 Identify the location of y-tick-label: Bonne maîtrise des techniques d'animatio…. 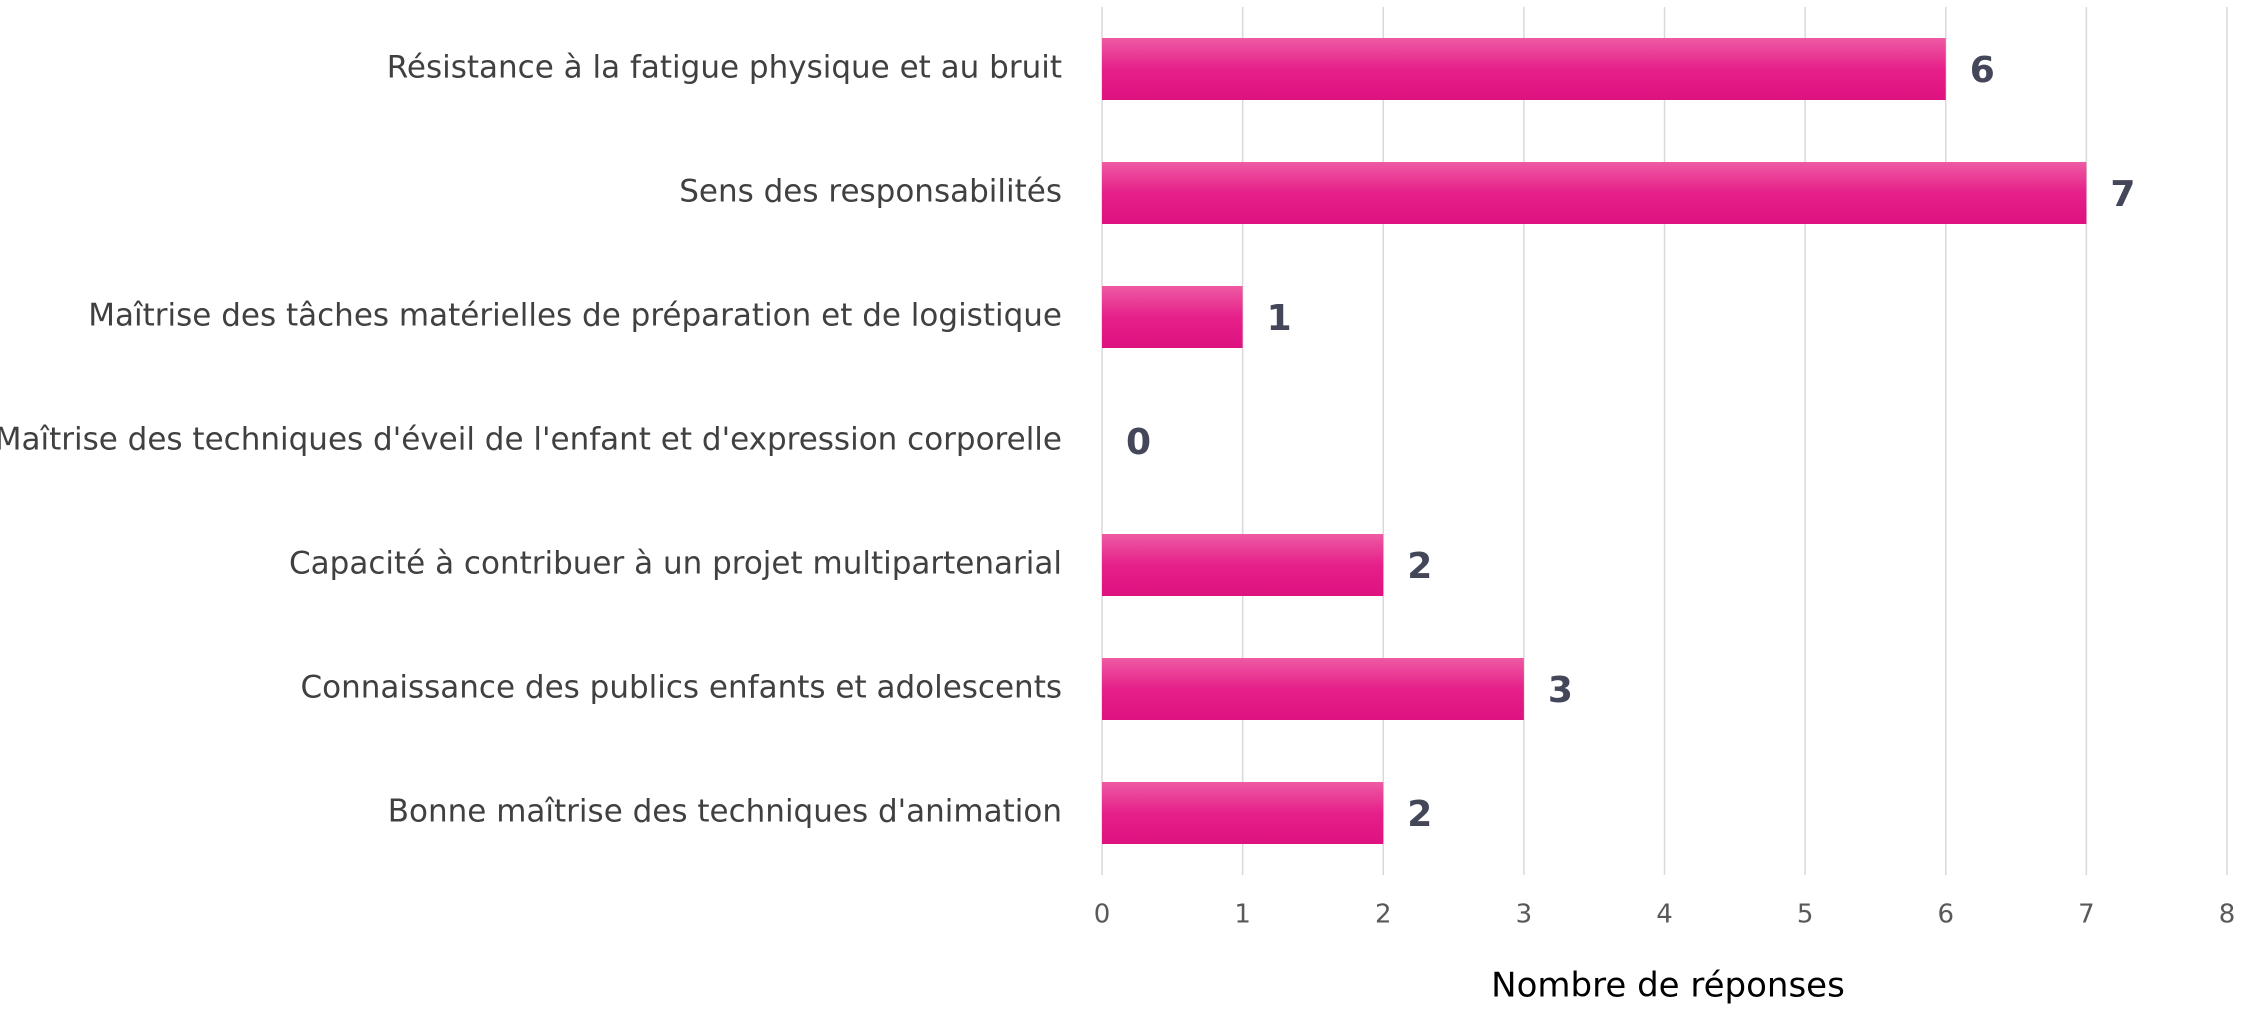
(725, 812).